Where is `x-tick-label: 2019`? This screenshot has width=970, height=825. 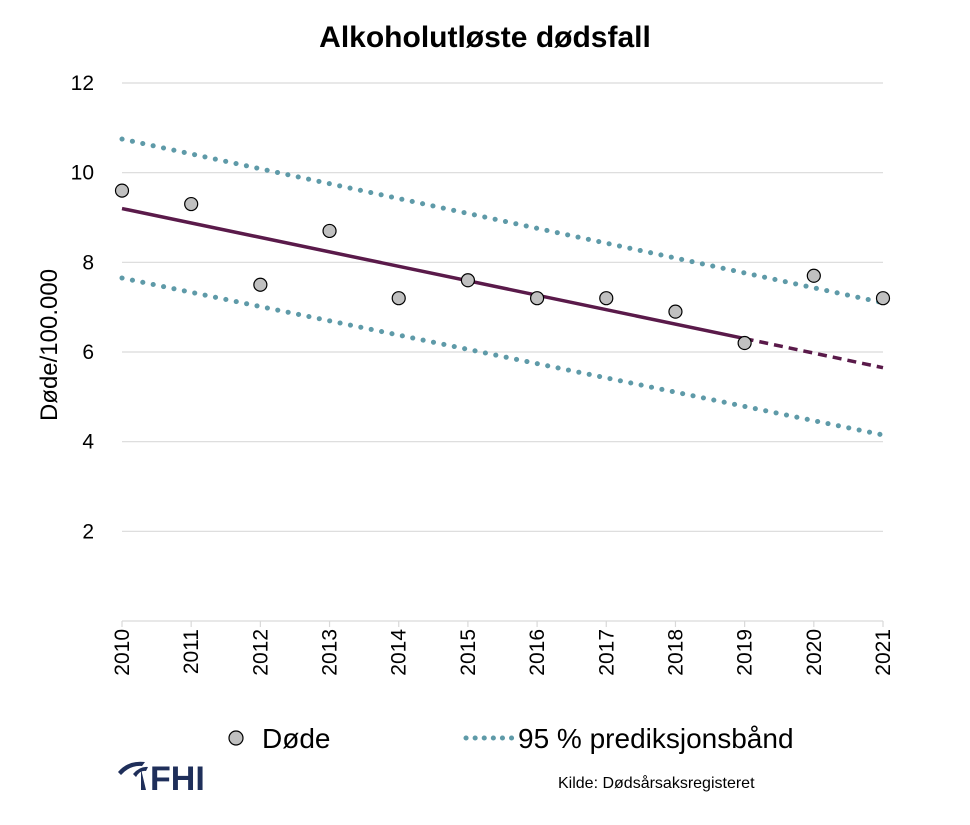
x-tick-label: 2019 is located at coordinates (745, 652).